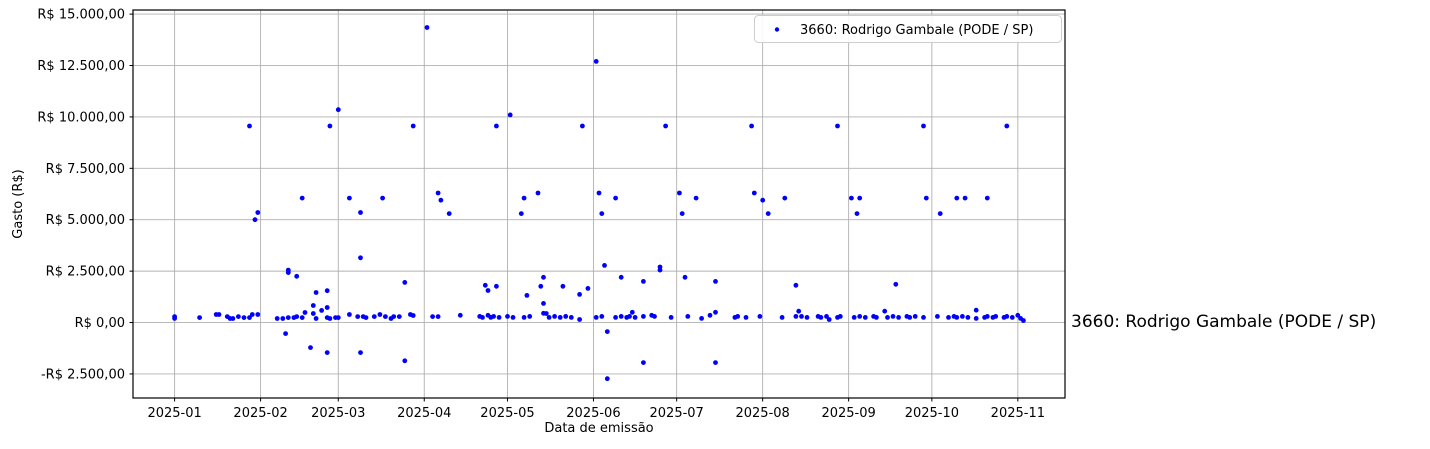 The image size is (1430, 449). I want to click on legend-label: 3660: Rodrigo Gambale (PODE / SP), so click(916, 30).